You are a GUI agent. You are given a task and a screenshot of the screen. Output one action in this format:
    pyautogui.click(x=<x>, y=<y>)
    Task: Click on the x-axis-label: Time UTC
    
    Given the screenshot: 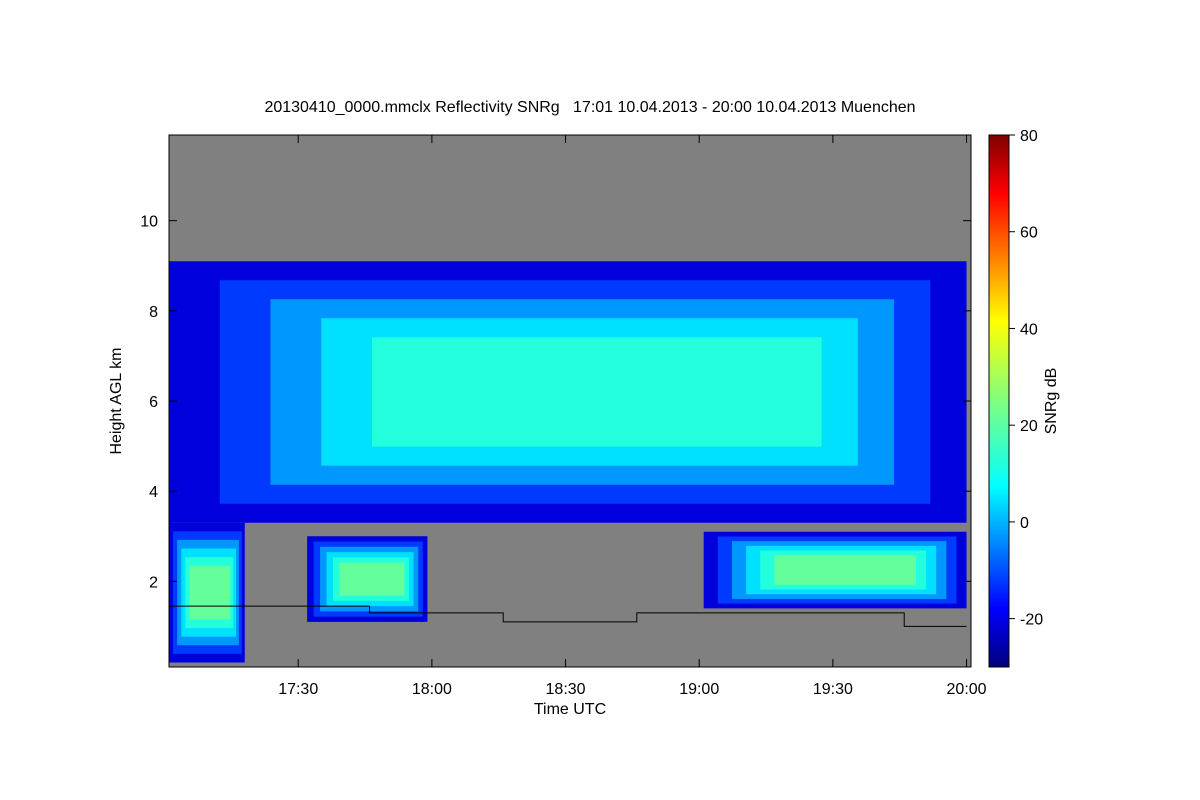 What is the action you would take?
    pyautogui.click(x=570, y=709)
    